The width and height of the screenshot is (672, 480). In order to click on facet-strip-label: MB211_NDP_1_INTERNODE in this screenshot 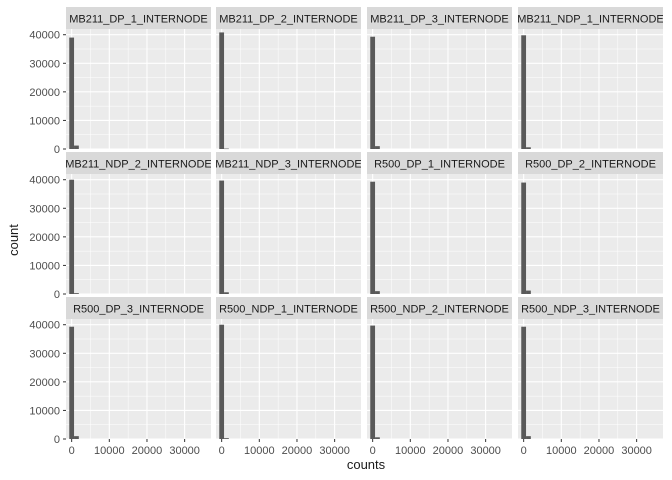, I will do `click(590, 20)`.